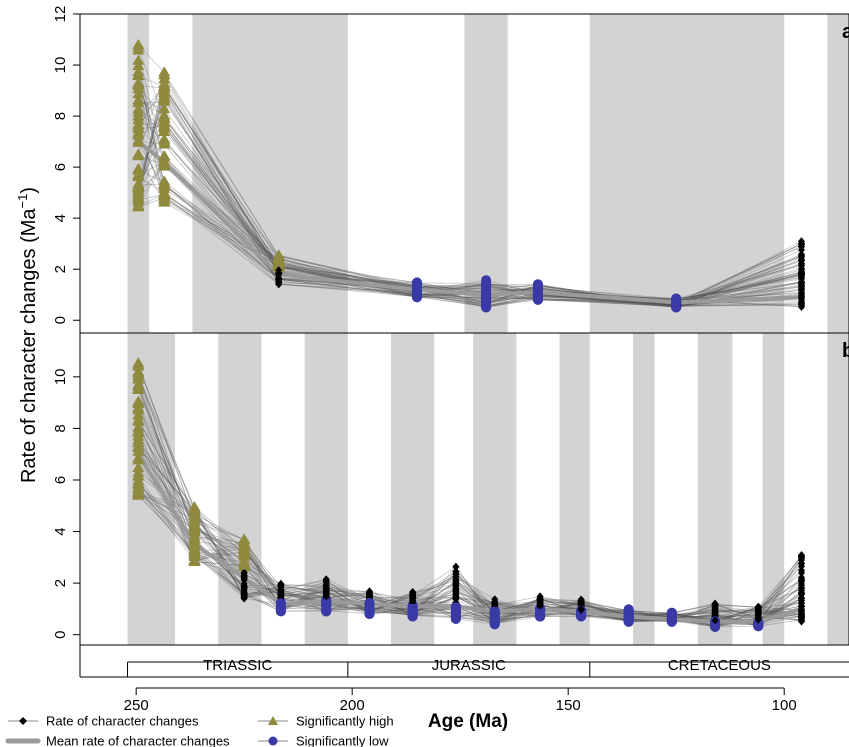 The image size is (849, 747). Describe the element at coordinates (29, 190) in the screenshot. I see `y-axis-label-suffix: )` at that location.